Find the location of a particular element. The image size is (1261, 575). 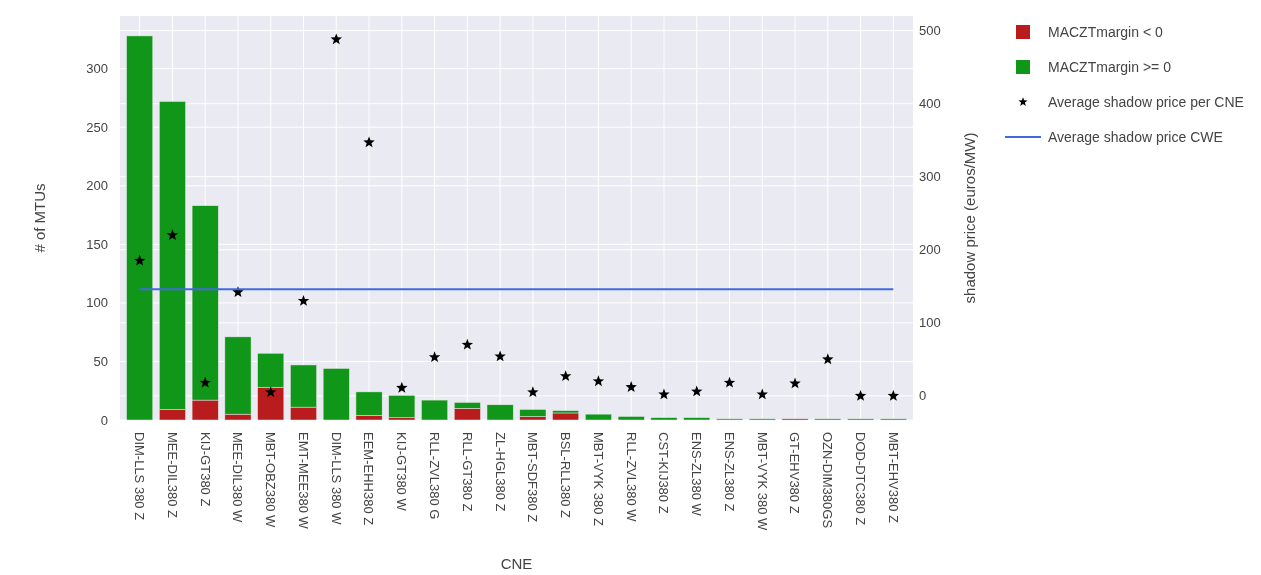

y-axis-title: # of MTUs is located at coordinates (39, 218).